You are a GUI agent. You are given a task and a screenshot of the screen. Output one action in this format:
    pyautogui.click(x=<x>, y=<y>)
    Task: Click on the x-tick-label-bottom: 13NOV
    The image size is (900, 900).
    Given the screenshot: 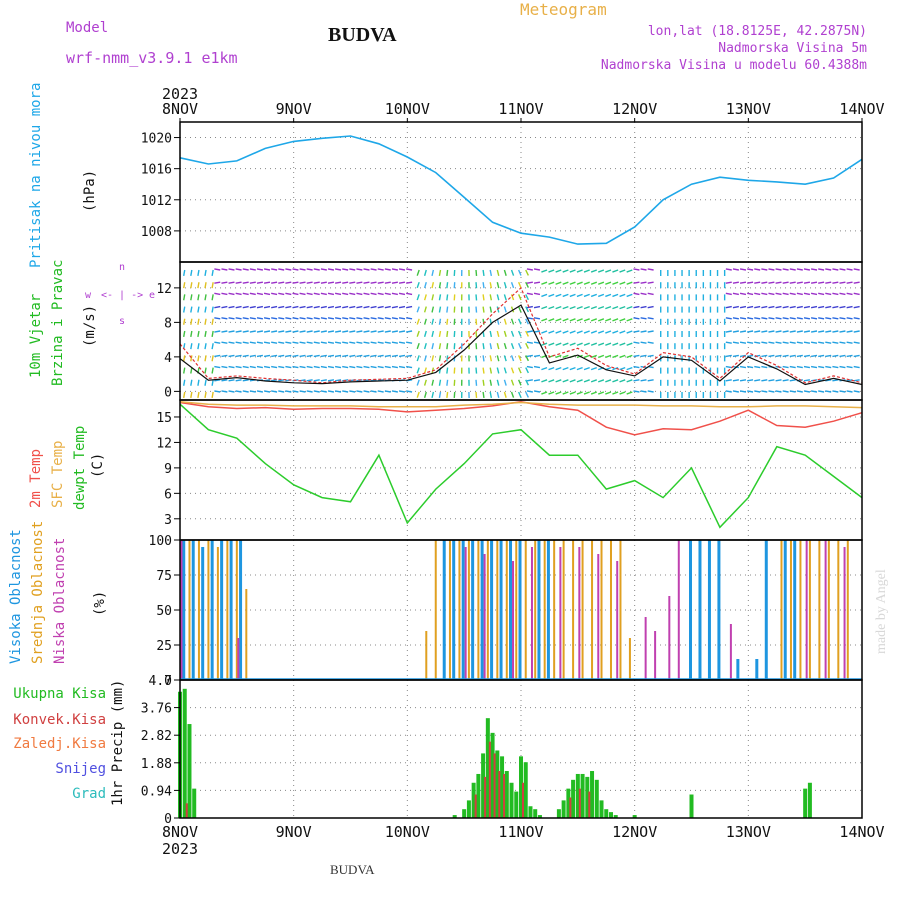 What is the action you would take?
    pyautogui.click(x=748, y=832)
    